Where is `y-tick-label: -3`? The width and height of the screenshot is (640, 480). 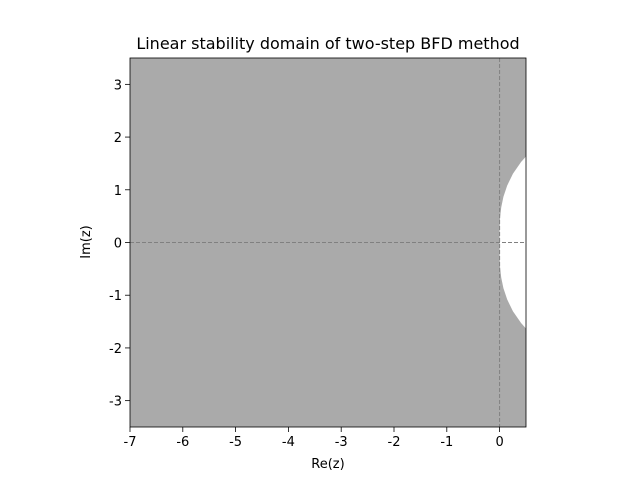
y-tick-label: -3 is located at coordinates (115, 402).